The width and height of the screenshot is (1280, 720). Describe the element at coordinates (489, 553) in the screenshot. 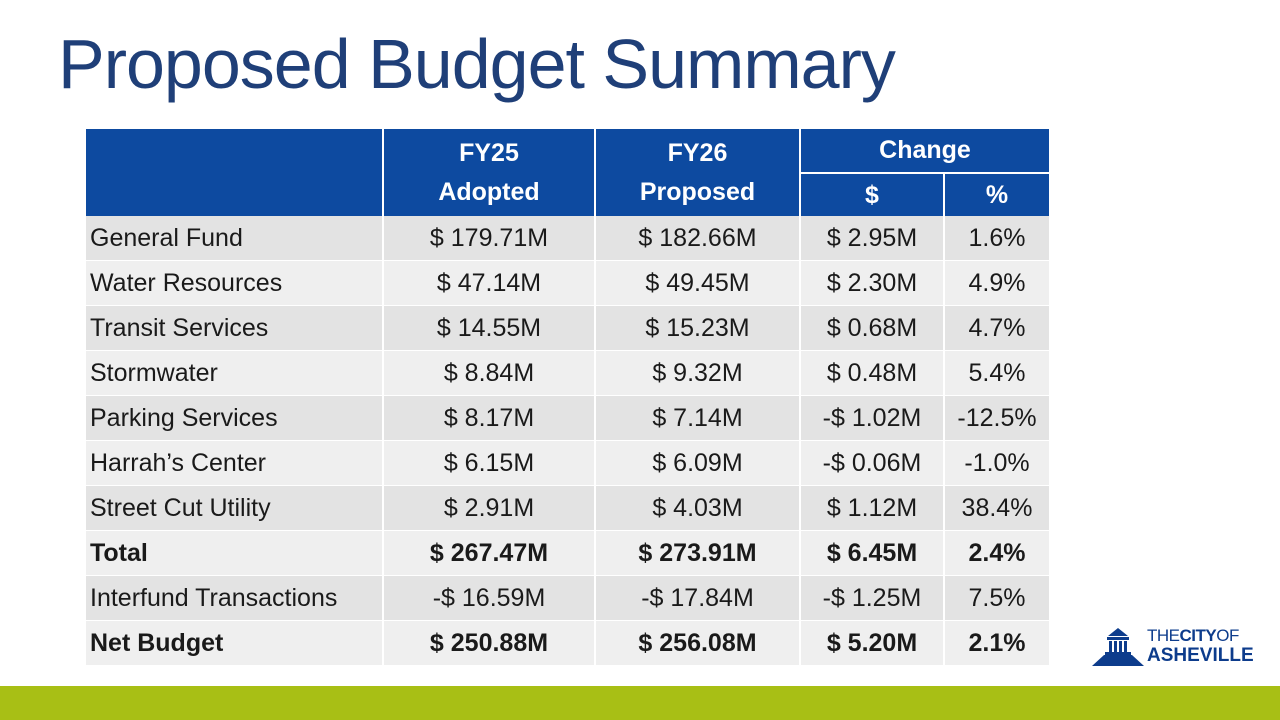

I see `fy25-value: $ 267.47M` at that location.